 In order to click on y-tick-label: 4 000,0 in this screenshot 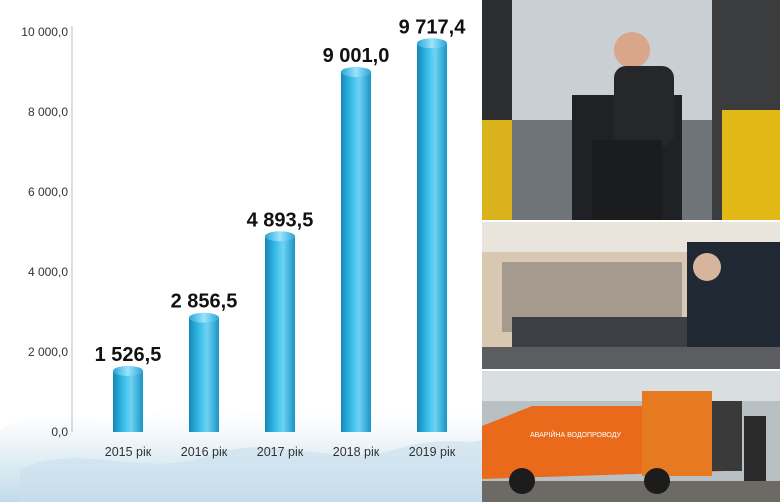, I will do `click(48, 272)`.